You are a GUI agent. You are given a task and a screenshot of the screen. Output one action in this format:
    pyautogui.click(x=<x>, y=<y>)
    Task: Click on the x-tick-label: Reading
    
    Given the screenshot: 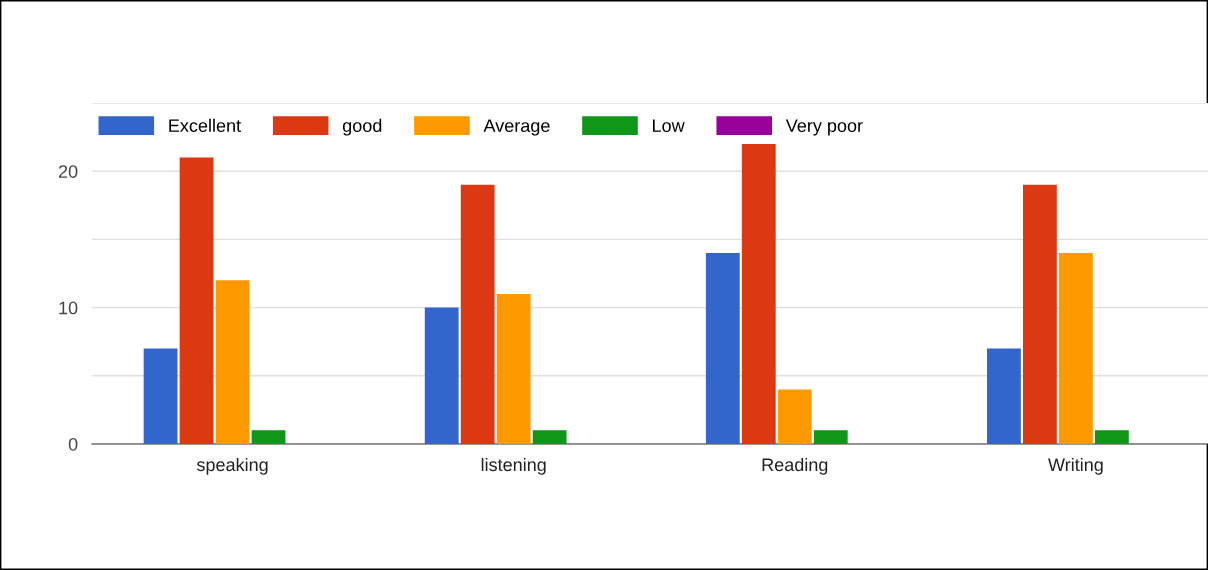 What is the action you would take?
    pyautogui.click(x=795, y=466)
    